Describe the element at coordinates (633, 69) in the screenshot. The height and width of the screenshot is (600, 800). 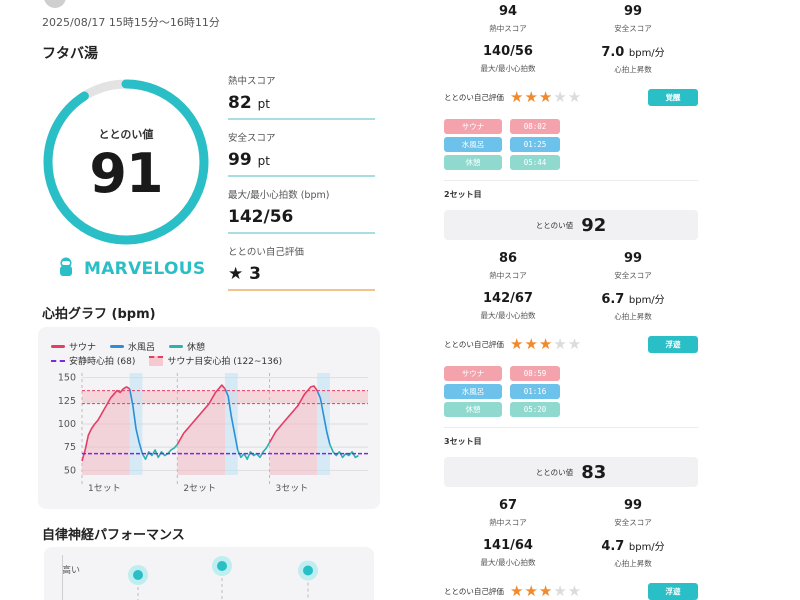
I see `set1-rise-label: 心拍上昇数` at that location.